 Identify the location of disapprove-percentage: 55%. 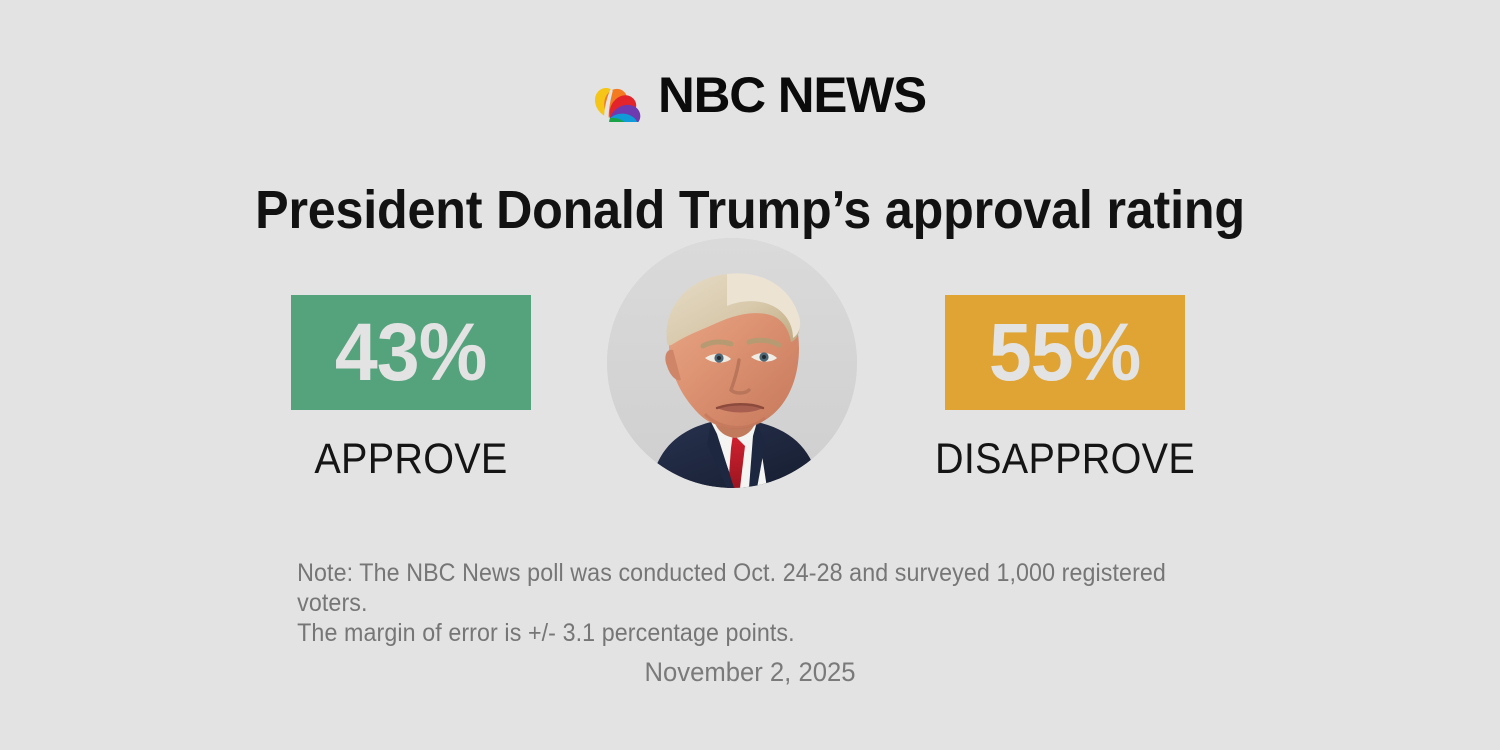
(1065, 352).